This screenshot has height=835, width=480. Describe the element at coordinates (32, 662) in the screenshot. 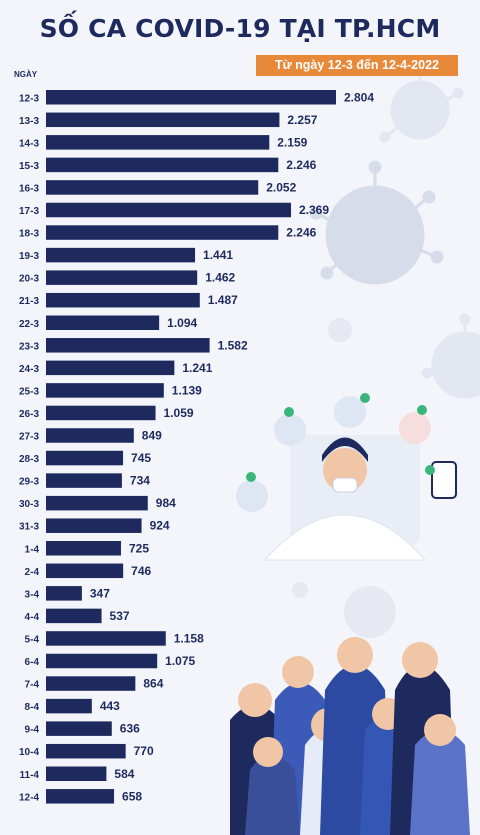

I see `category-label: 6-4` at that location.